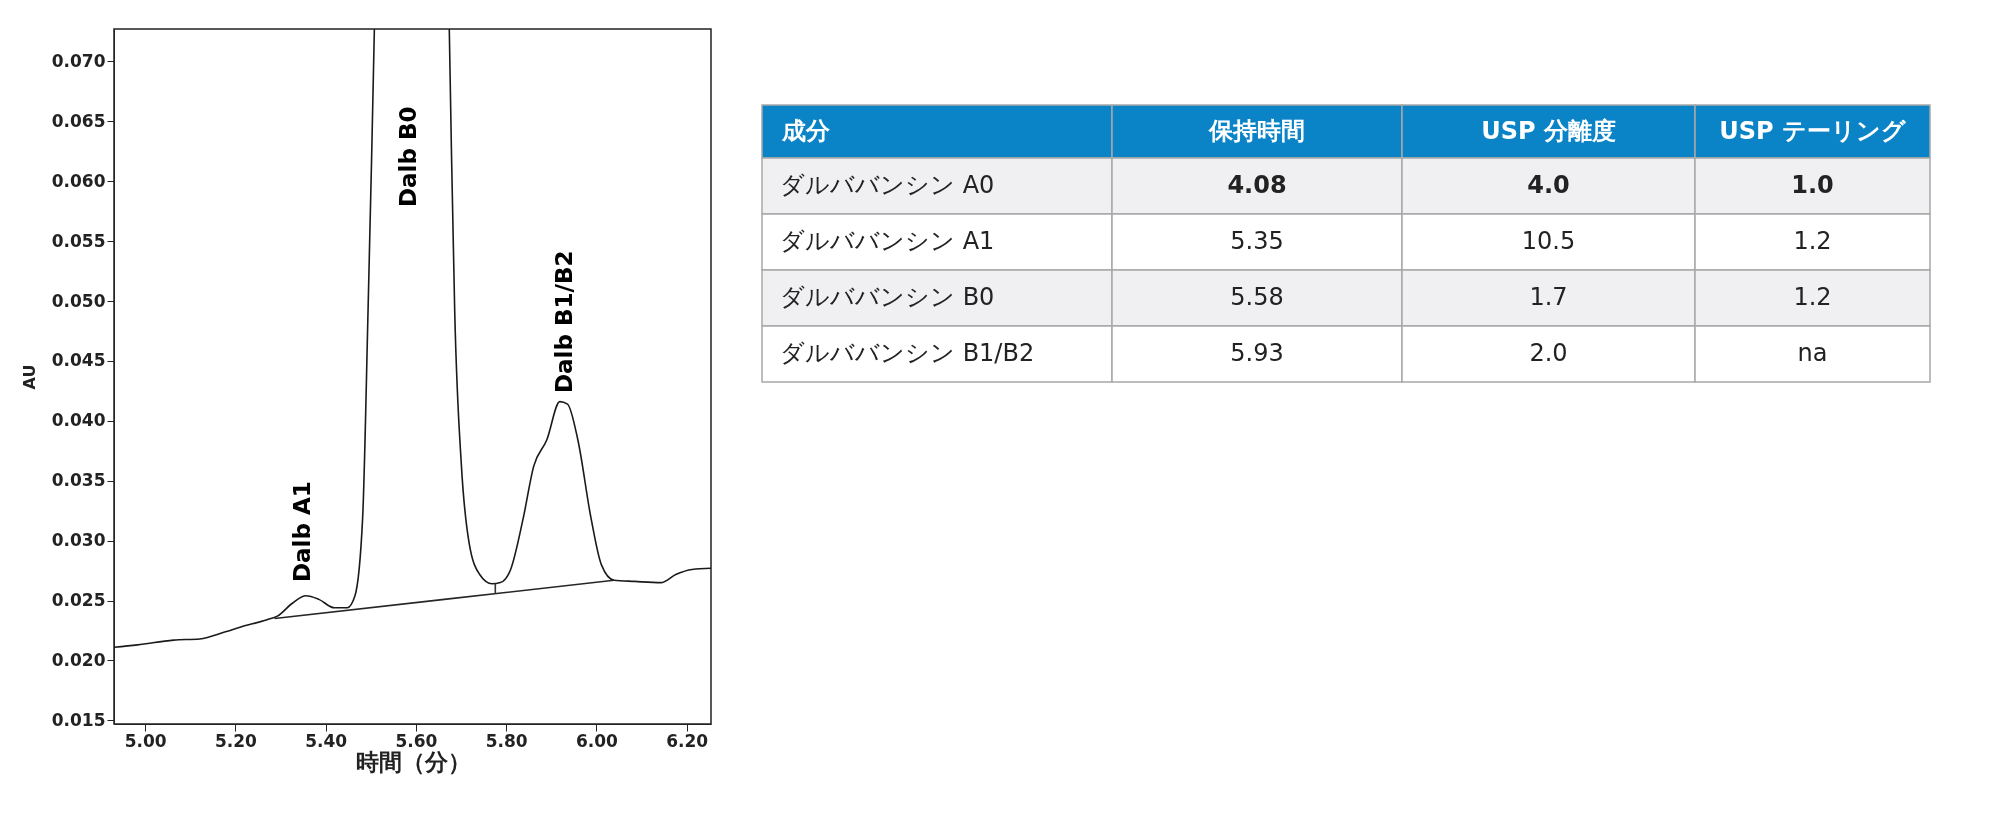  I want to click on y-tick-label: 0.060, so click(78, 180).